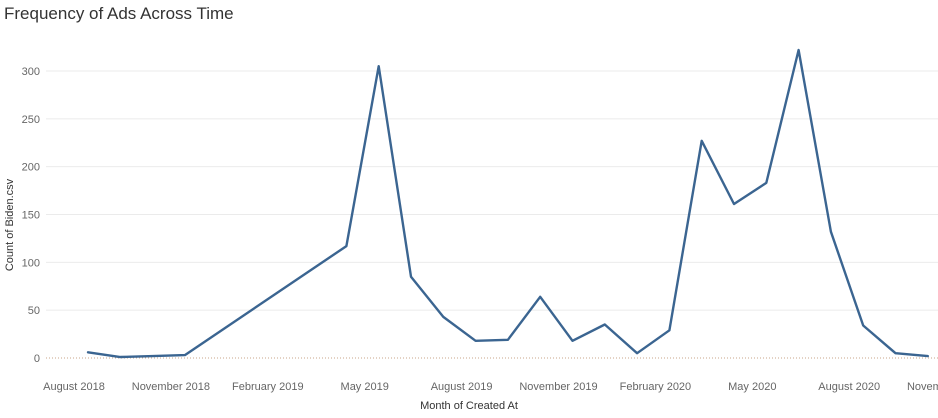  Describe the element at coordinates (268, 387) in the screenshot. I see `x-tick-label: February 2019` at that location.